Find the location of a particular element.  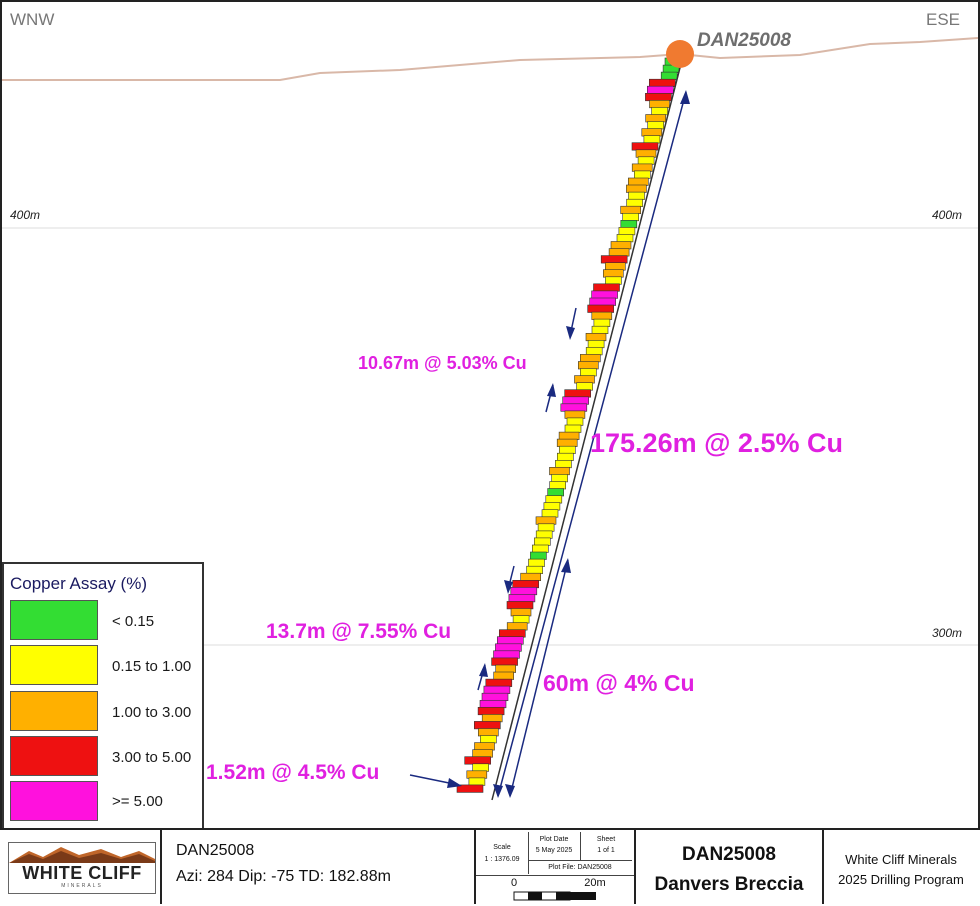

logo-cell: WHITE CLIFF MINERALS is located at coordinates (81, 867).